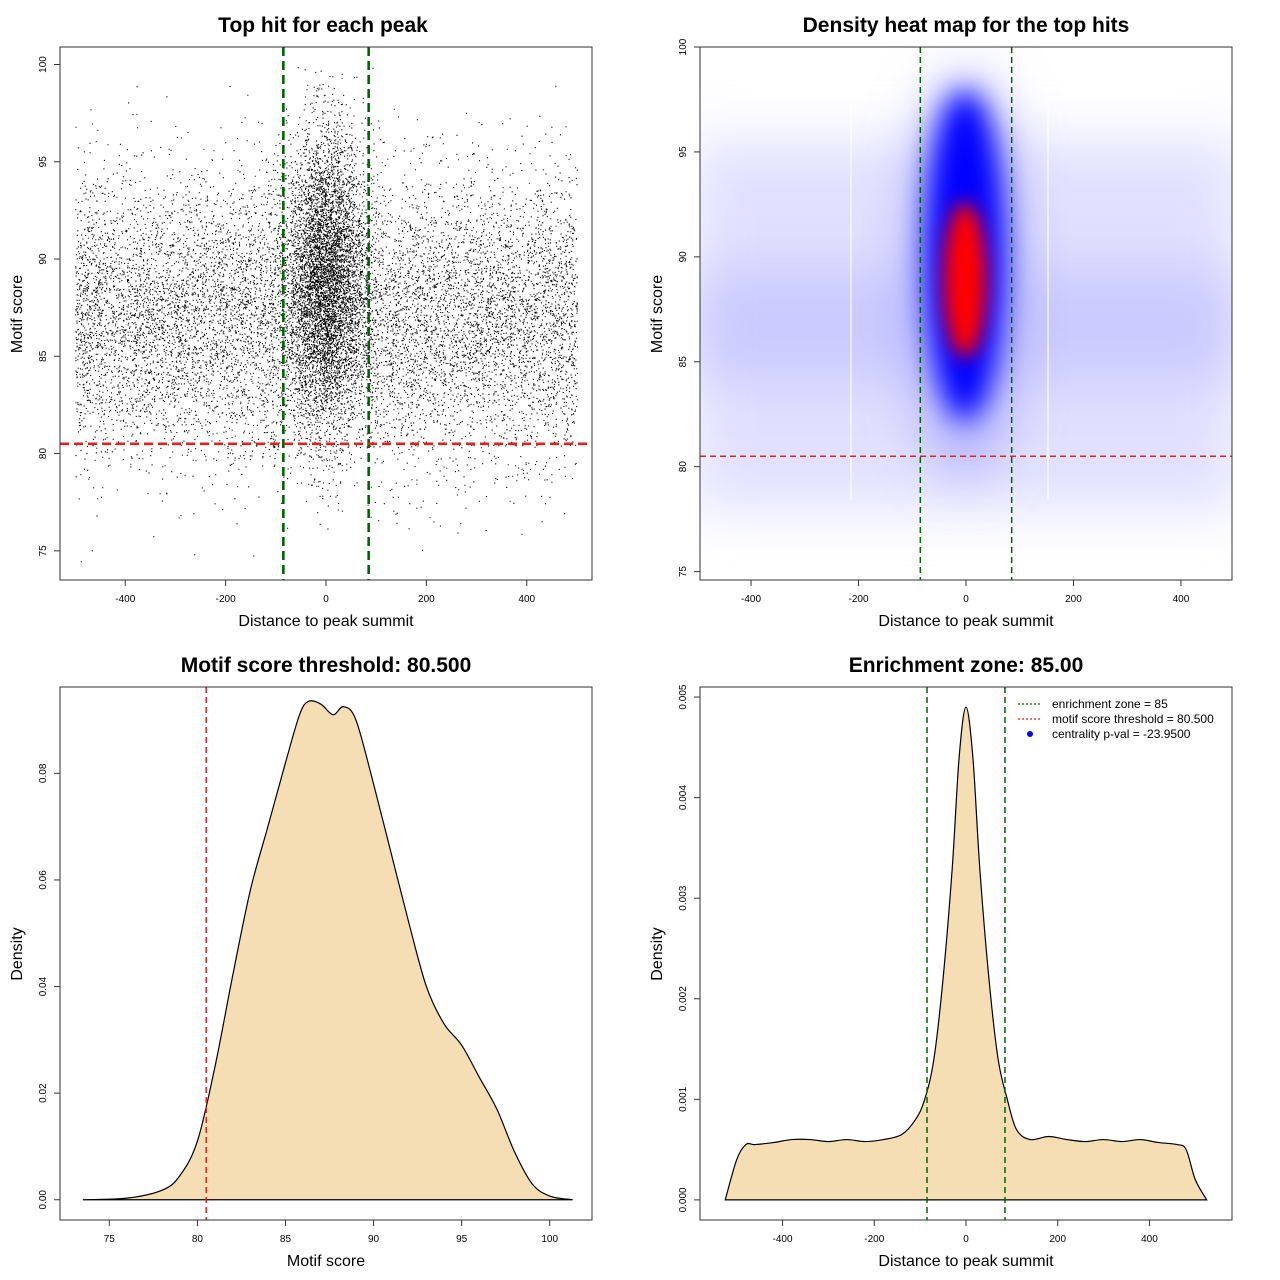 The image size is (1280, 1280). What do you see at coordinates (1057, 1239) in the screenshot?
I see `enrichment-density-x-tick-label: 200` at bounding box center [1057, 1239].